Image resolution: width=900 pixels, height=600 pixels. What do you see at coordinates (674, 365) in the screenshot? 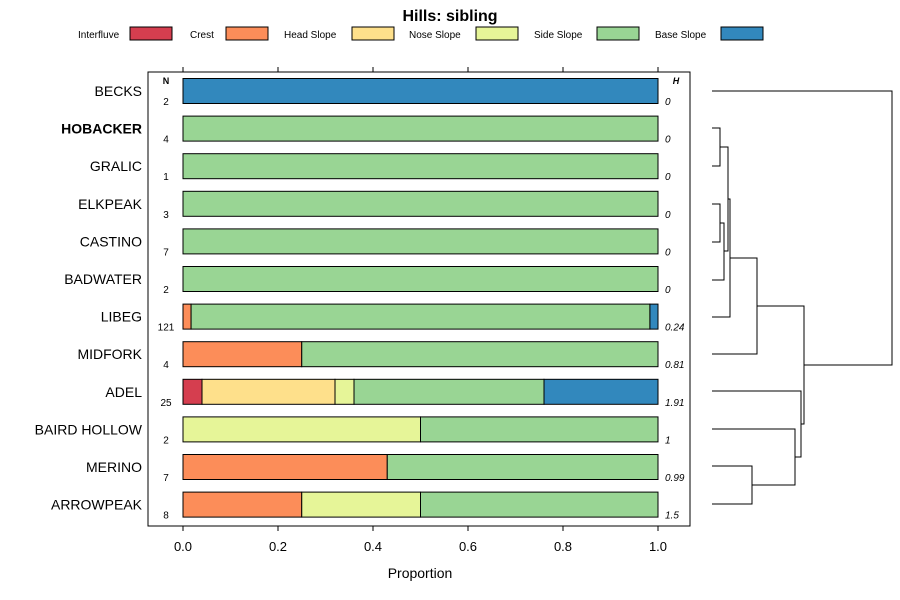
I see `h-value: 0.81` at bounding box center [674, 365].